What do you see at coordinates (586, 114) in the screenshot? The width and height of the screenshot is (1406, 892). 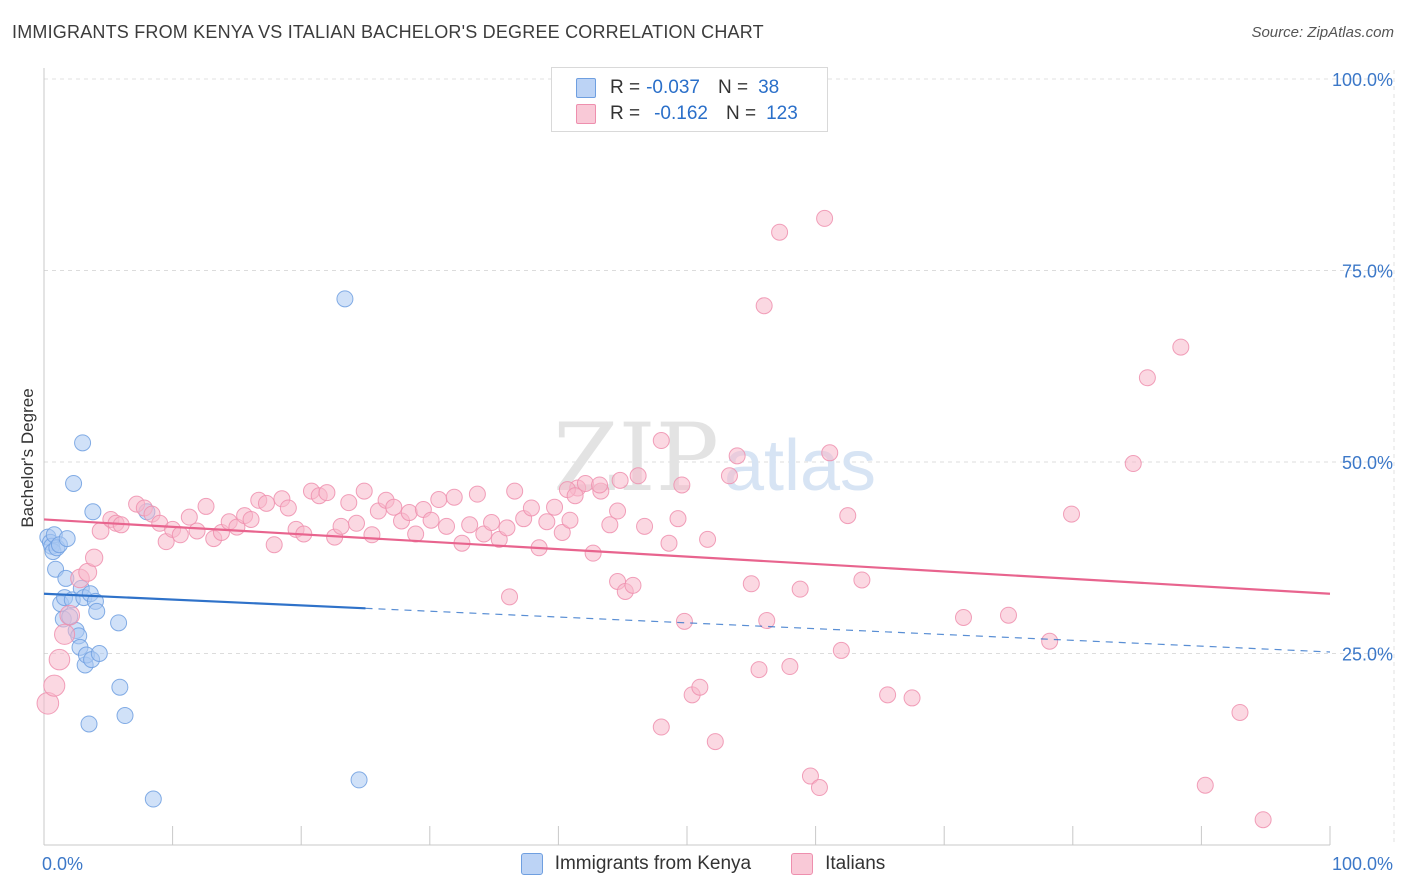 I see `legend-swatch-italians` at bounding box center [586, 114].